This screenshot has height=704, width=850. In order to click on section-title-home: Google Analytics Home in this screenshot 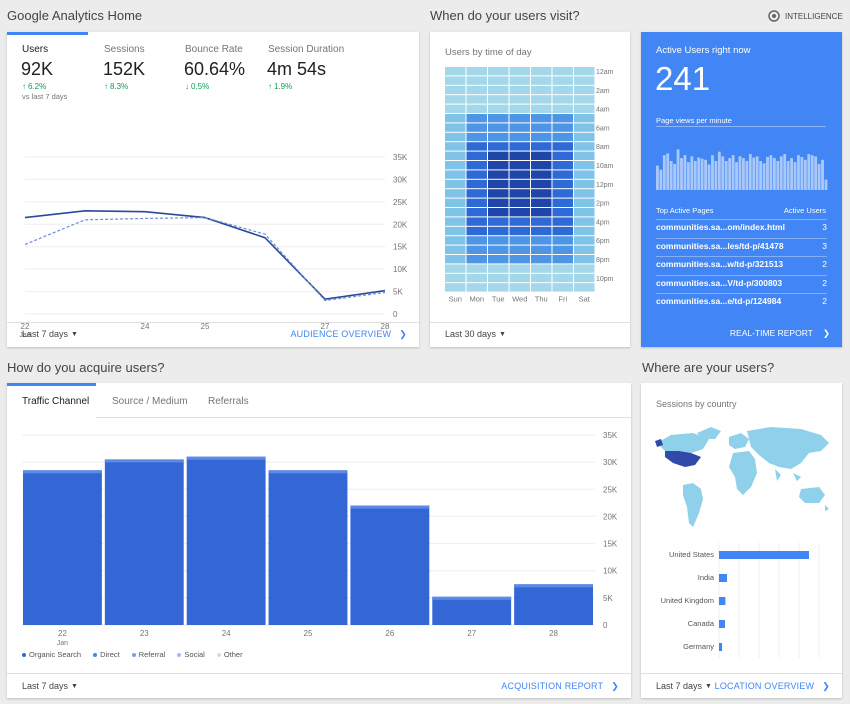, I will do `click(75, 15)`.